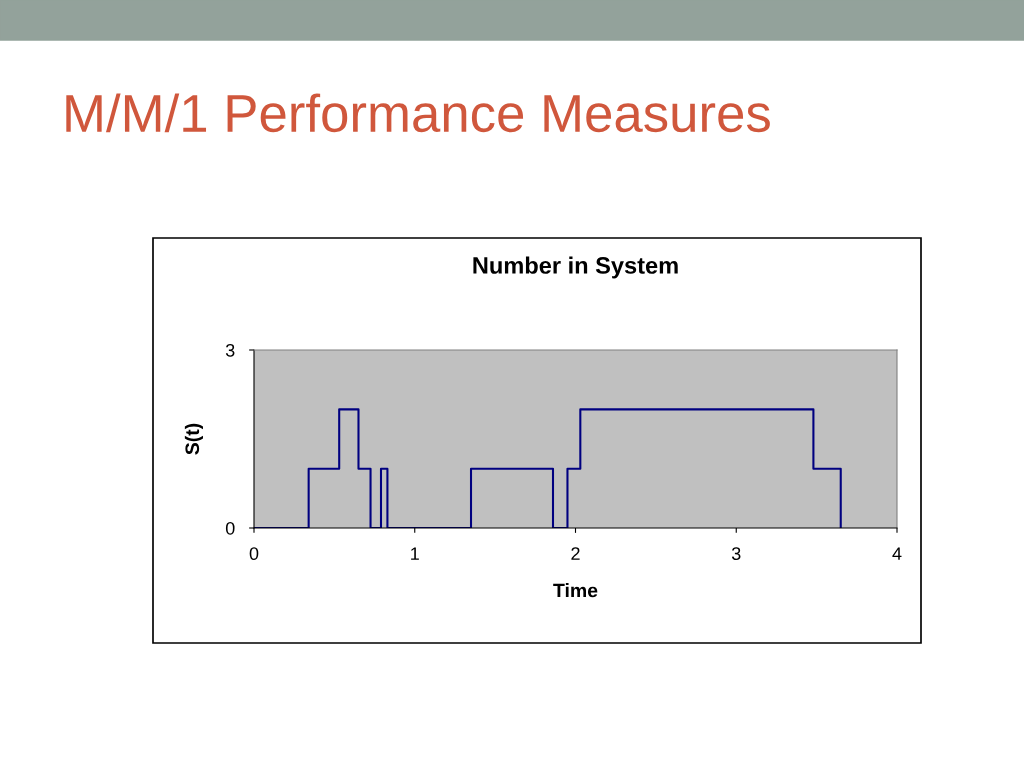  I want to click on y-axis-title: S(t), so click(193, 439).